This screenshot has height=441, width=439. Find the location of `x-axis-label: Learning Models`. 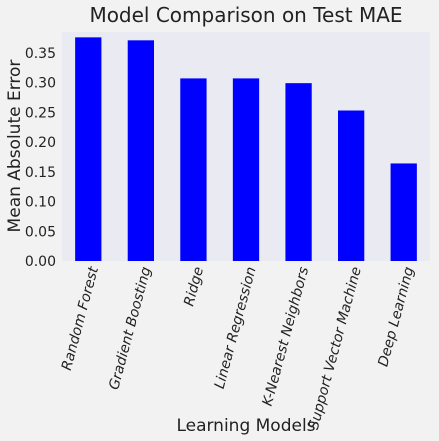

x-axis-label: Learning Models is located at coordinates (245, 426).